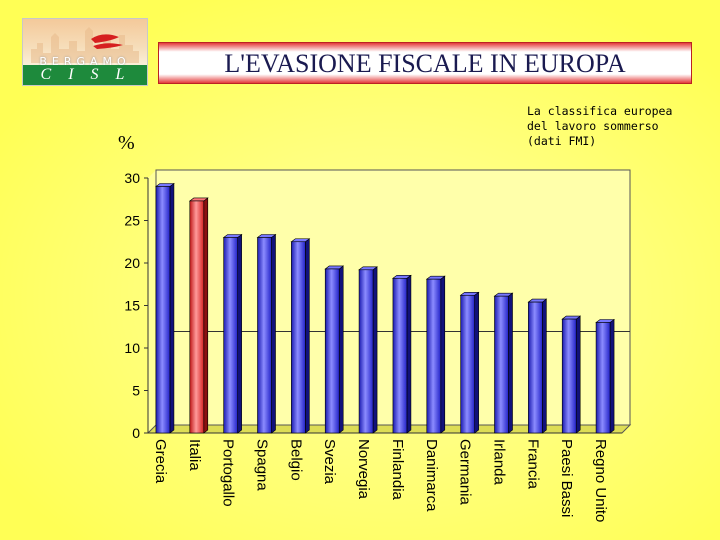 The height and width of the screenshot is (540, 720). What do you see at coordinates (329, 462) in the screenshot?
I see `x-tick-label-5: Svezia` at bounding box center [329, 462].